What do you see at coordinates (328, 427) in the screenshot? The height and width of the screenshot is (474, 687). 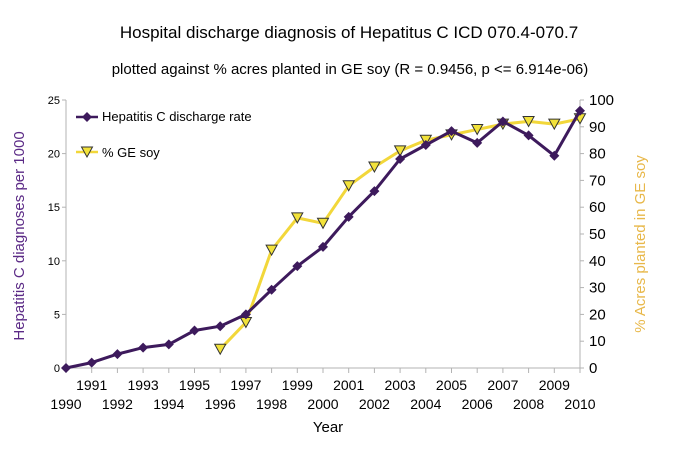 I see `x-axis-label: Year` at bounding box center [328, 427].